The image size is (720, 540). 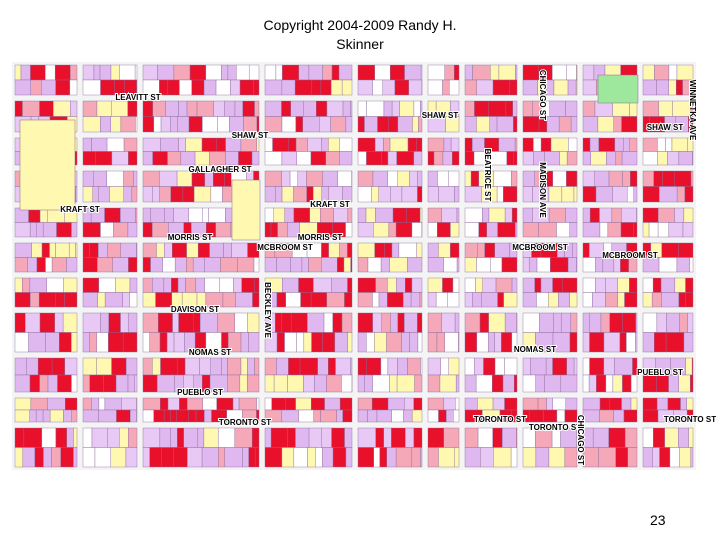 What do you see at coordinates (542, 95) in the screenshot?
I see `street-label: CHICAGO ST` at bounding box center [542, 95].